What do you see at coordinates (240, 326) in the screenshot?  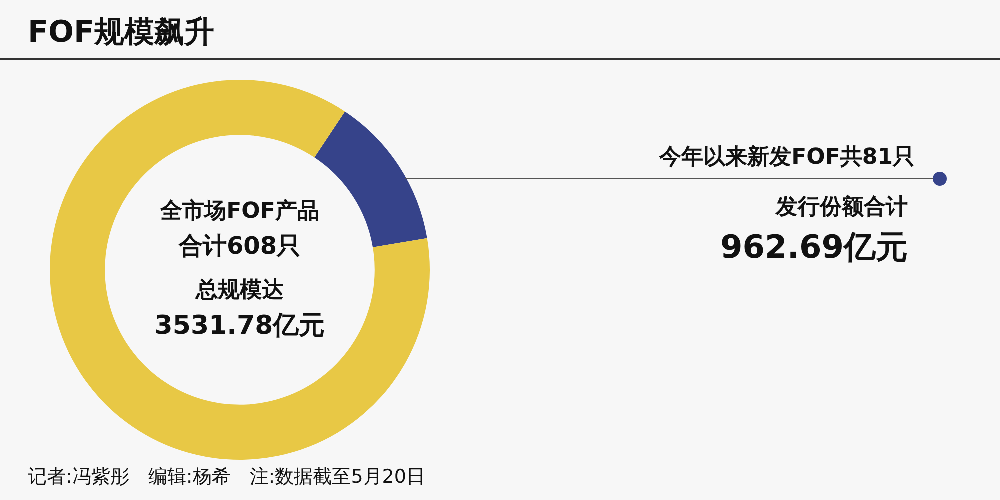 I see `text: 3531.78亿元` at bounding box center [240, 326].